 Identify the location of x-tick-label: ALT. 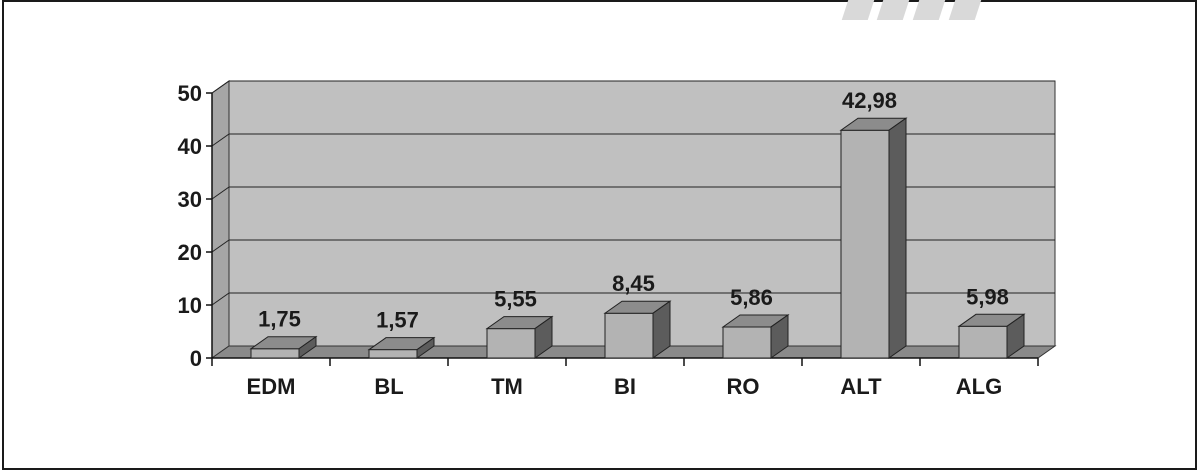
(861, 386).